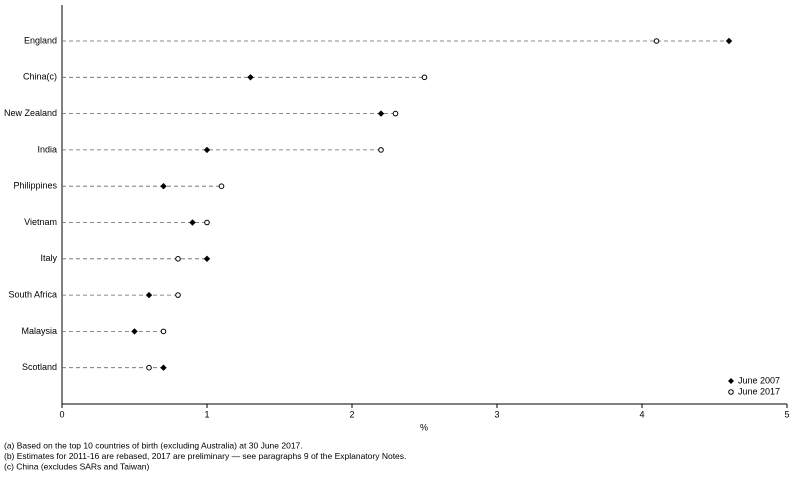 The image size is (794, 491). Describe the element at coordinates (40, 77) in the screenshot. I see `y-tick-label: China(c)` at that location.